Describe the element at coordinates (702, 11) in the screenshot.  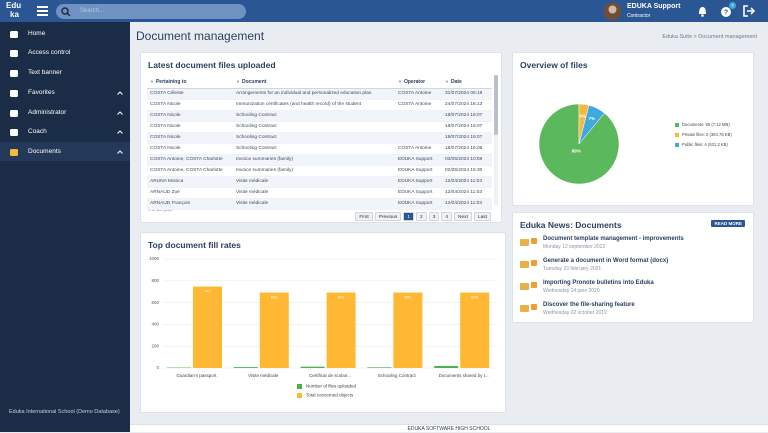
I see `bell-icon` at that location.